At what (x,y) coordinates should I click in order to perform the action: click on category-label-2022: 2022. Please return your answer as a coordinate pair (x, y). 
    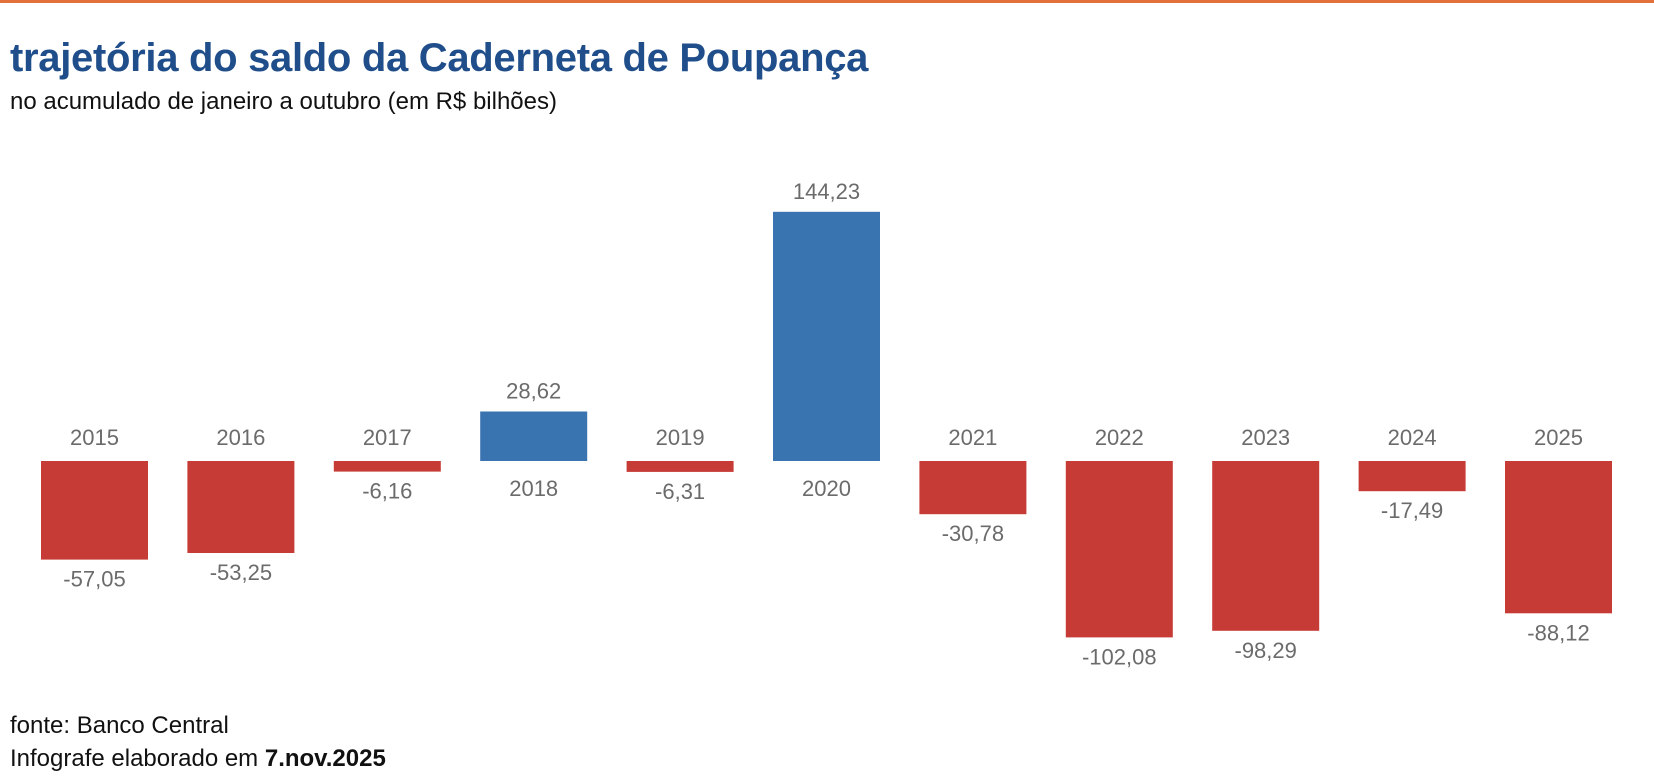
    Looking at the image, I should click on (1119, 437).